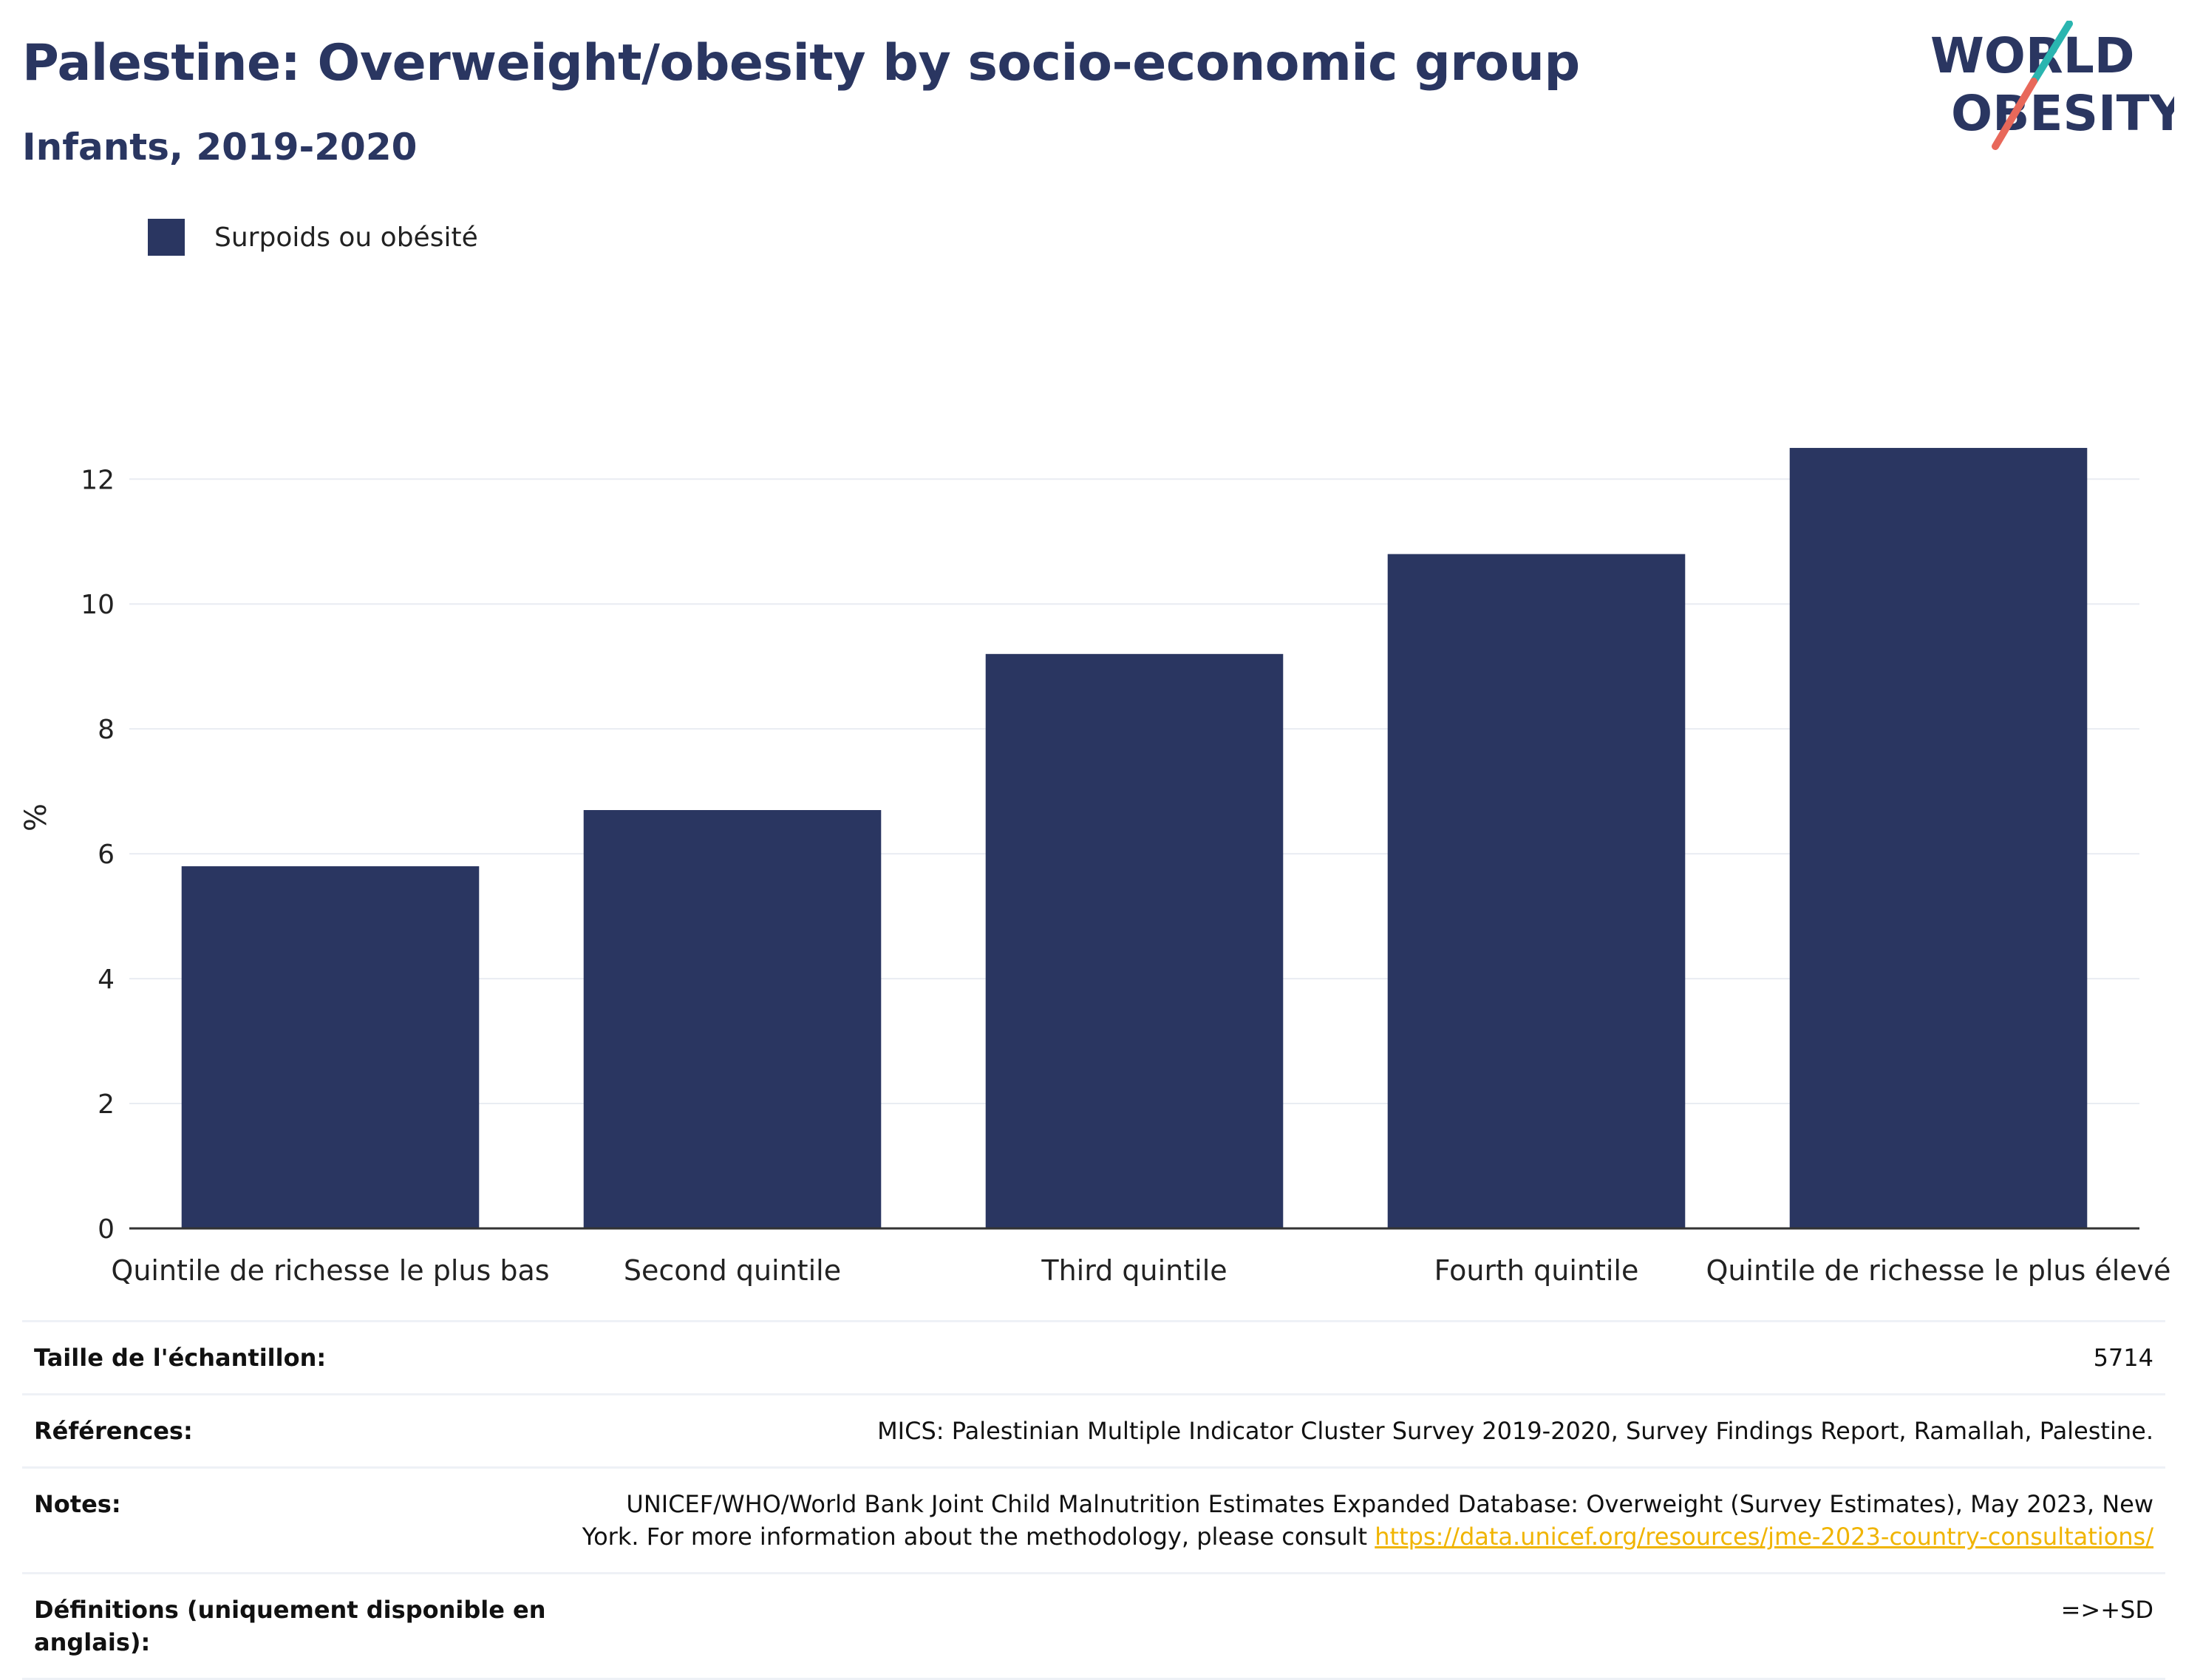 The image size is (2186, 1680). What do you see at coordinates (107, 855) in the screenshot?
I see `y-tick-label: 6` at bounding box center [107, 855].